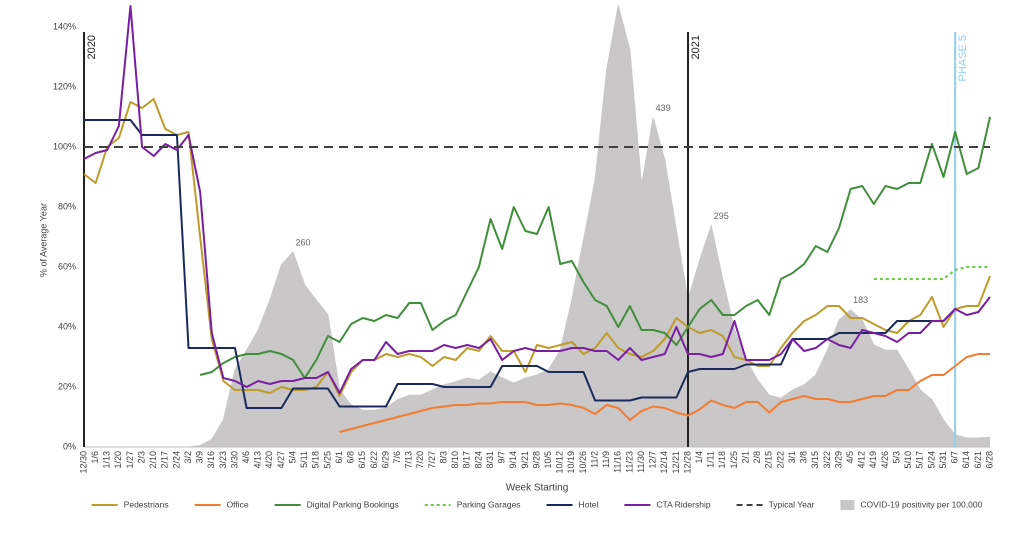 This screenshot has width=1020, height=537. What do you see at coordinates (141, 457) in the screenshot?
I see `x-tick-label: 2/3` at bounding box center [141, 457].